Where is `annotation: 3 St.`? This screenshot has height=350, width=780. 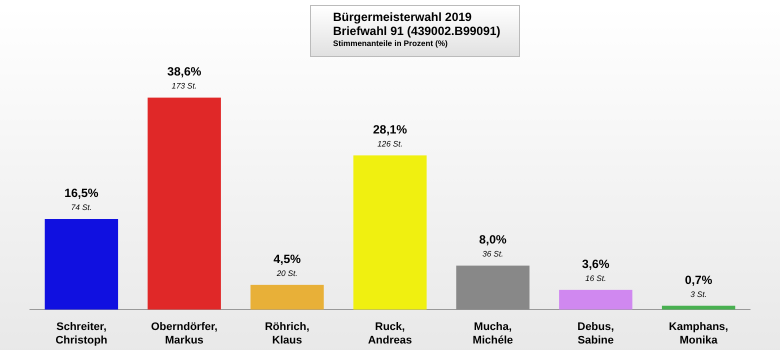
annotation: 3 St. is located at coordinates (698, 294).